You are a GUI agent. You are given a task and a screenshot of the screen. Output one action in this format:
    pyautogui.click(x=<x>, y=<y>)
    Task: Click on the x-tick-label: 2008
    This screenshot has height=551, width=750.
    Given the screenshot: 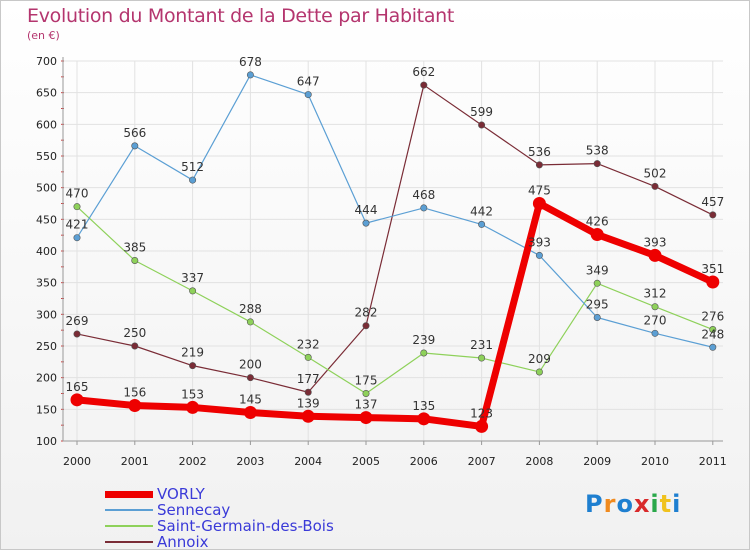 What is the action you would take?
    pyautogui.click(x=539, y=461)
    